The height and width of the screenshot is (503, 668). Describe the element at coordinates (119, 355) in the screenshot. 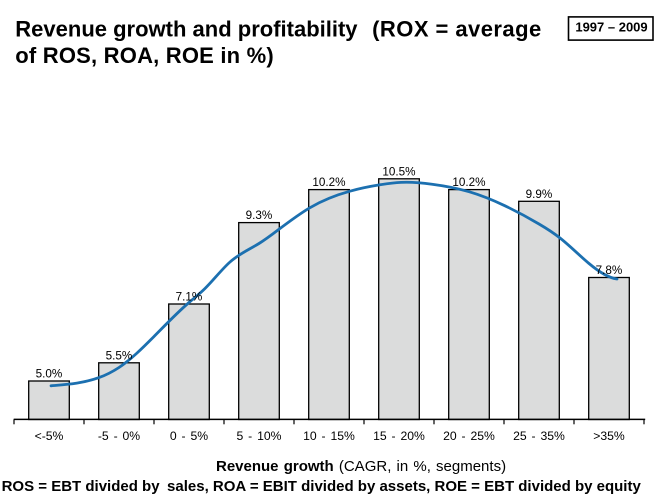

I see `svg-text: 5.5%` at that location.